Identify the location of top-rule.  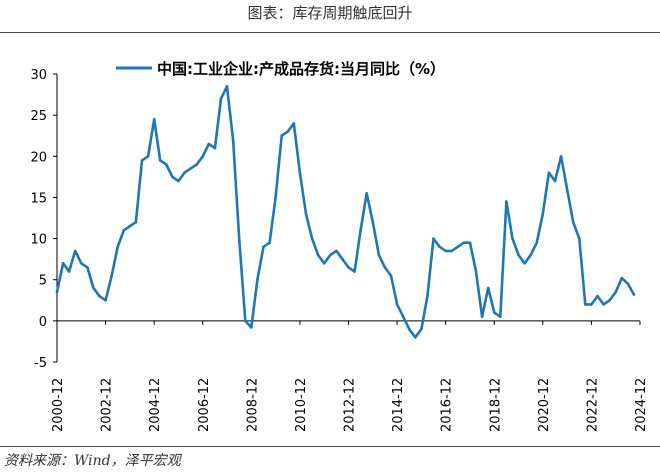
(330, 32).